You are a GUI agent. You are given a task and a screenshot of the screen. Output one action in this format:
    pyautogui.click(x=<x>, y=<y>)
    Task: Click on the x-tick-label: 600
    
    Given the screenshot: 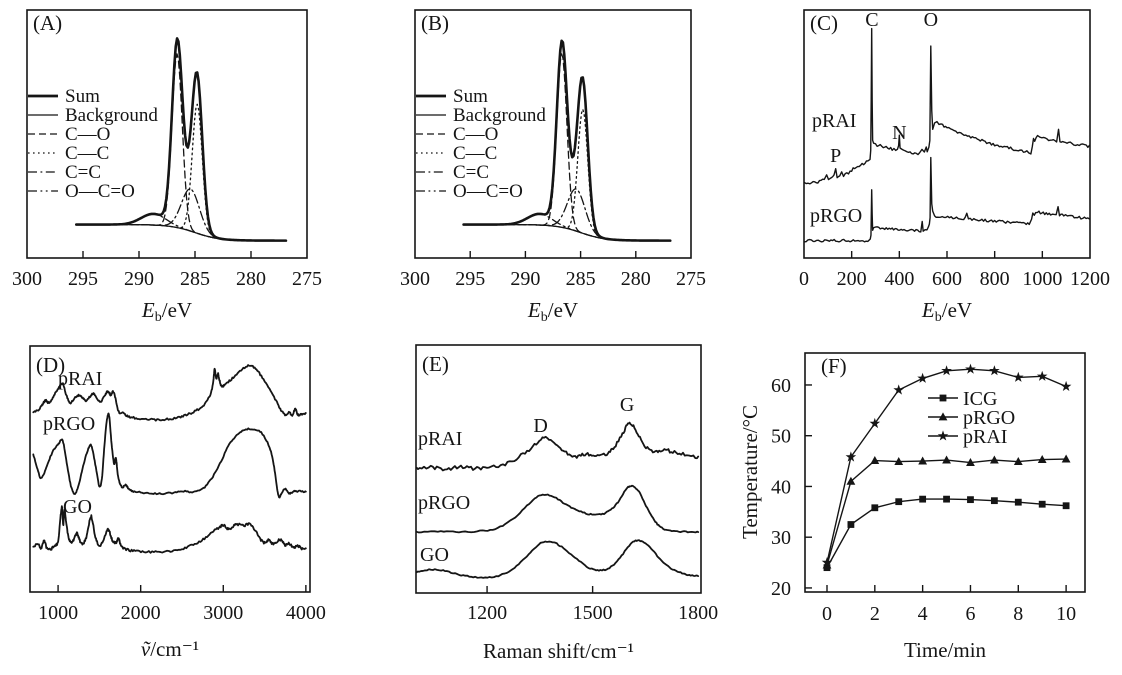 What is the action you would take?
    pyautogui.click(x=947, y=279)
    